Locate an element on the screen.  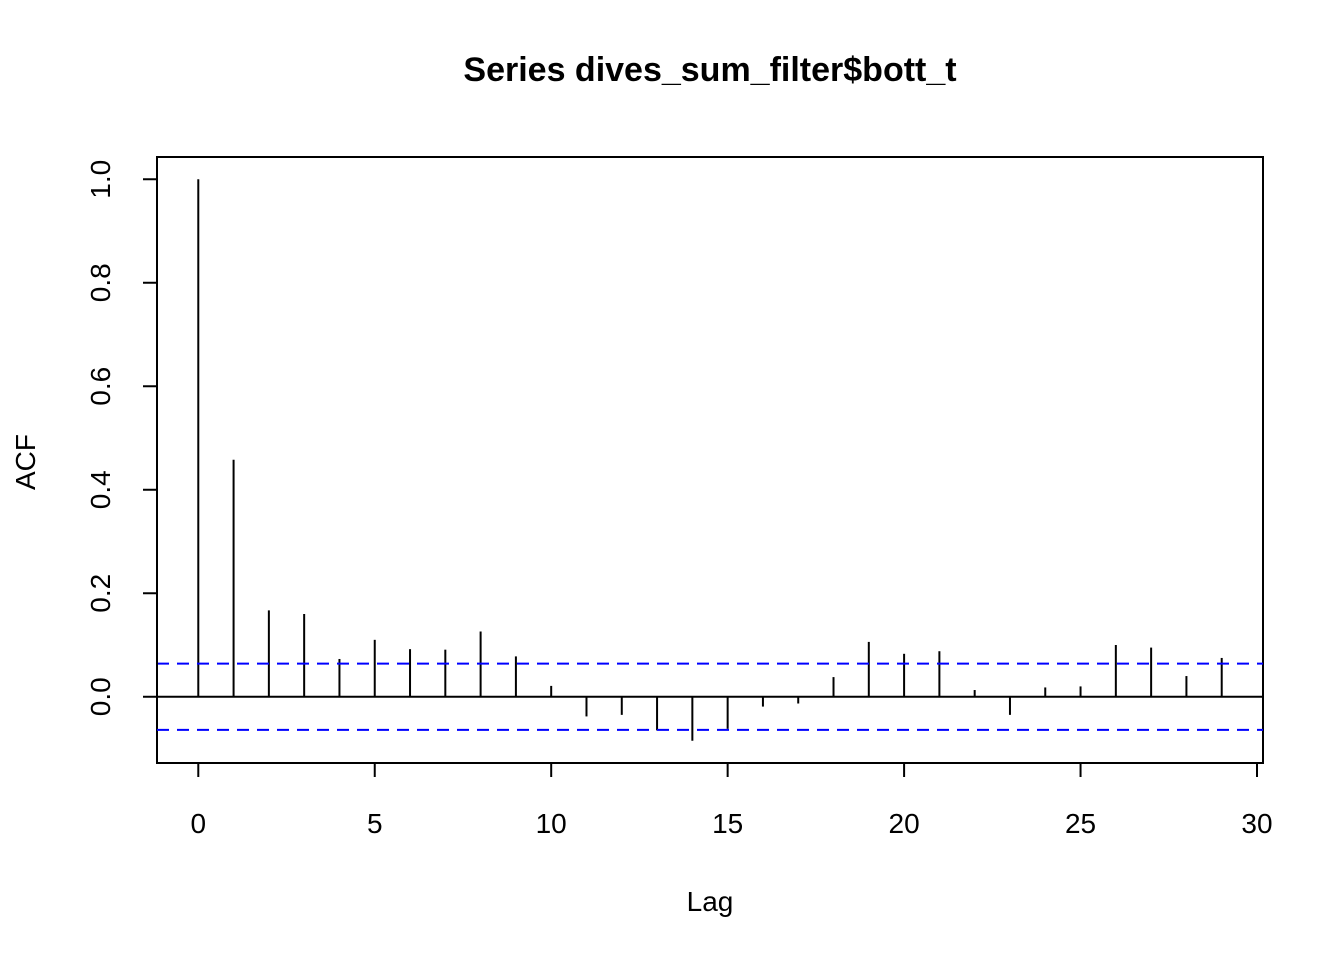
x-axis: 0 5 10 15 20 25 30 is located at coordinates (732, 800).